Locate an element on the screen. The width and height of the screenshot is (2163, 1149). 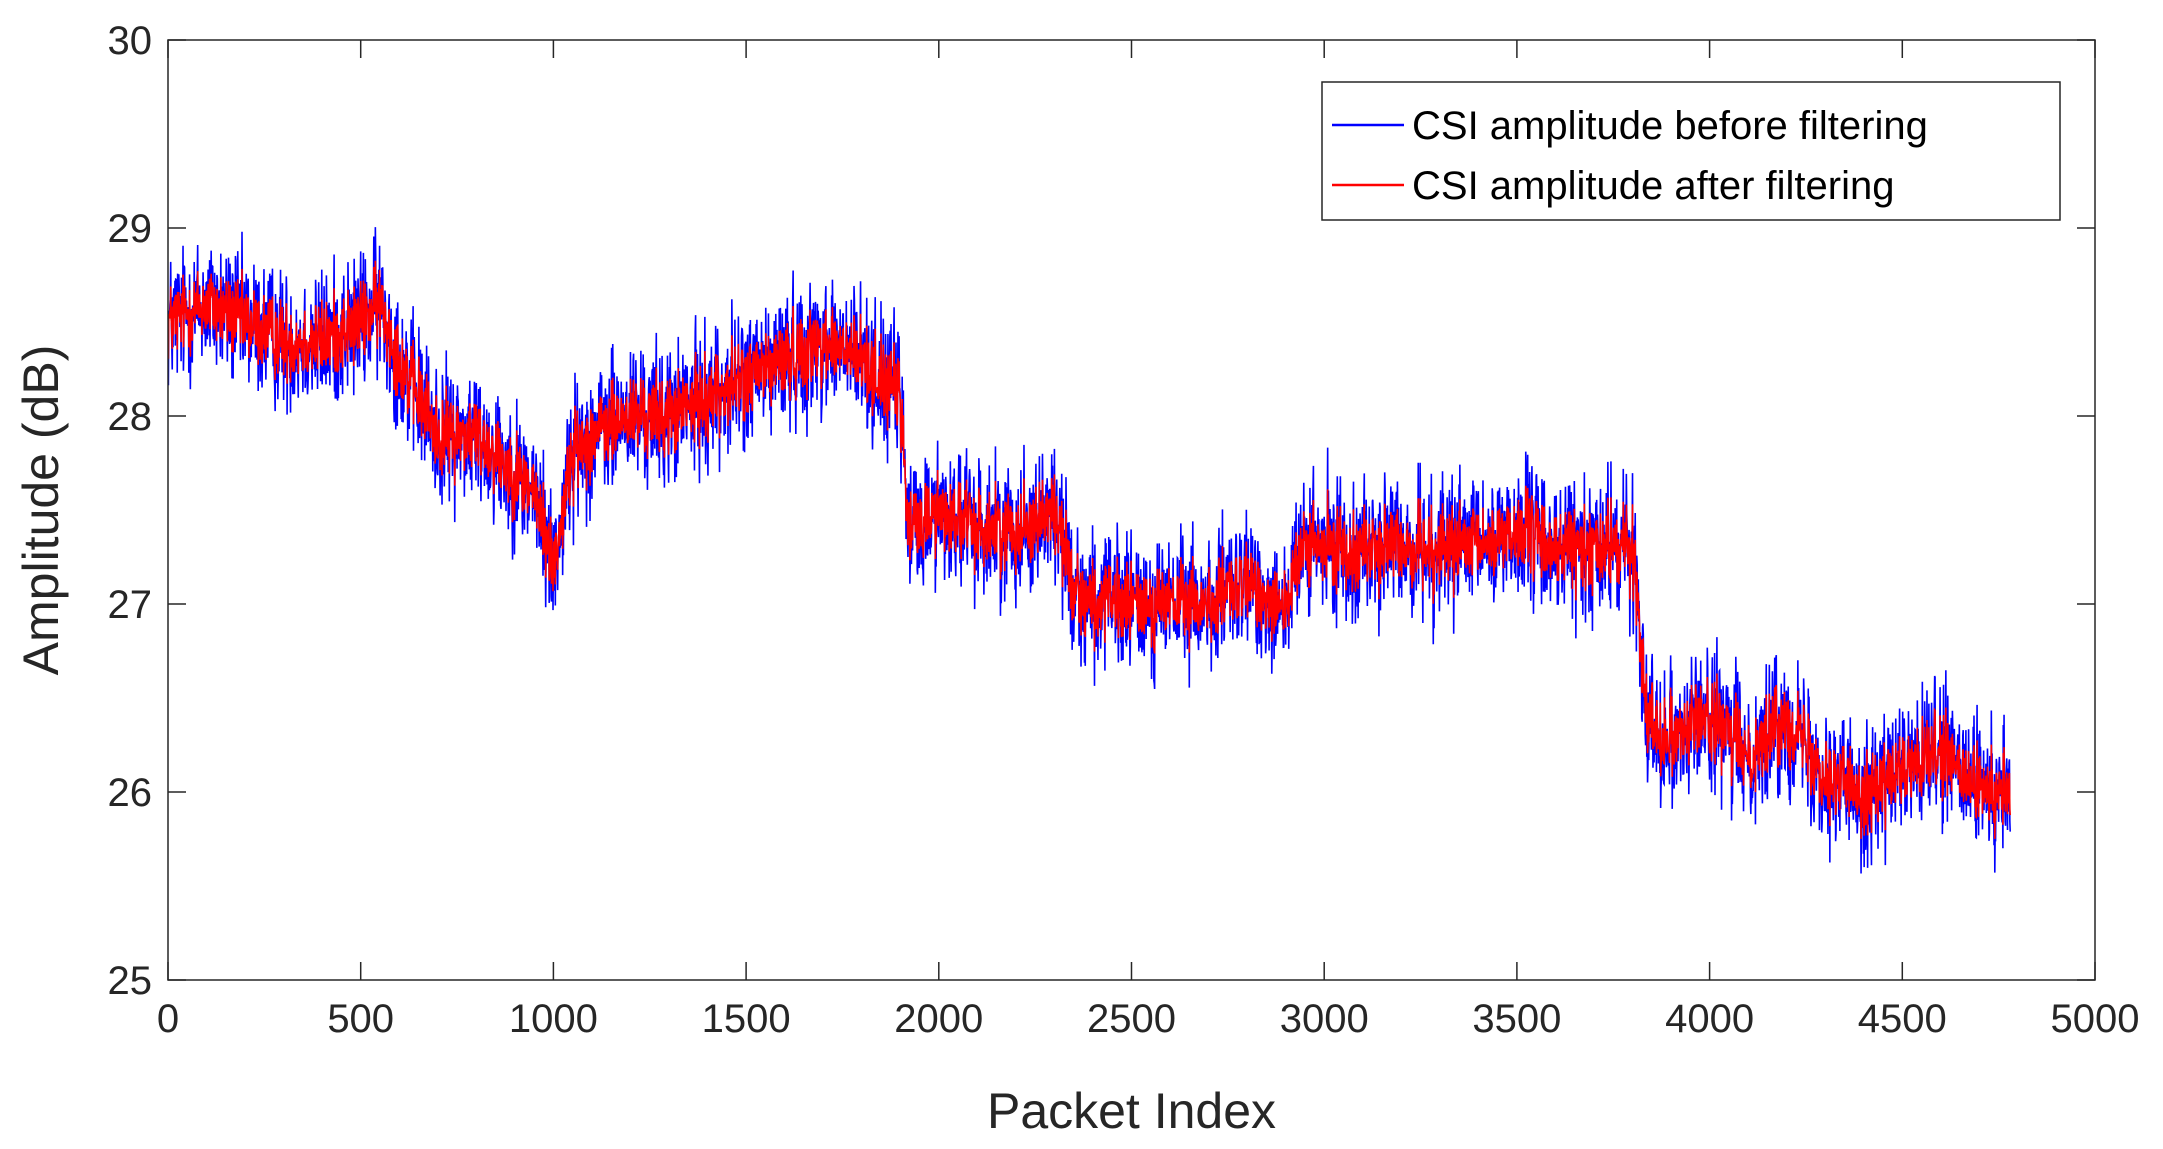
x-tick-label: 0 is located at coordinates (168, 1019).